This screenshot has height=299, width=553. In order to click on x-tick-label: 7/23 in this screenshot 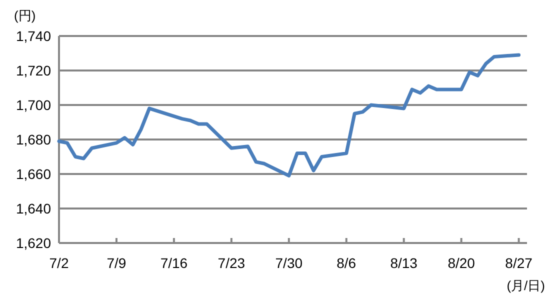, I will do `click(232, 263)`.